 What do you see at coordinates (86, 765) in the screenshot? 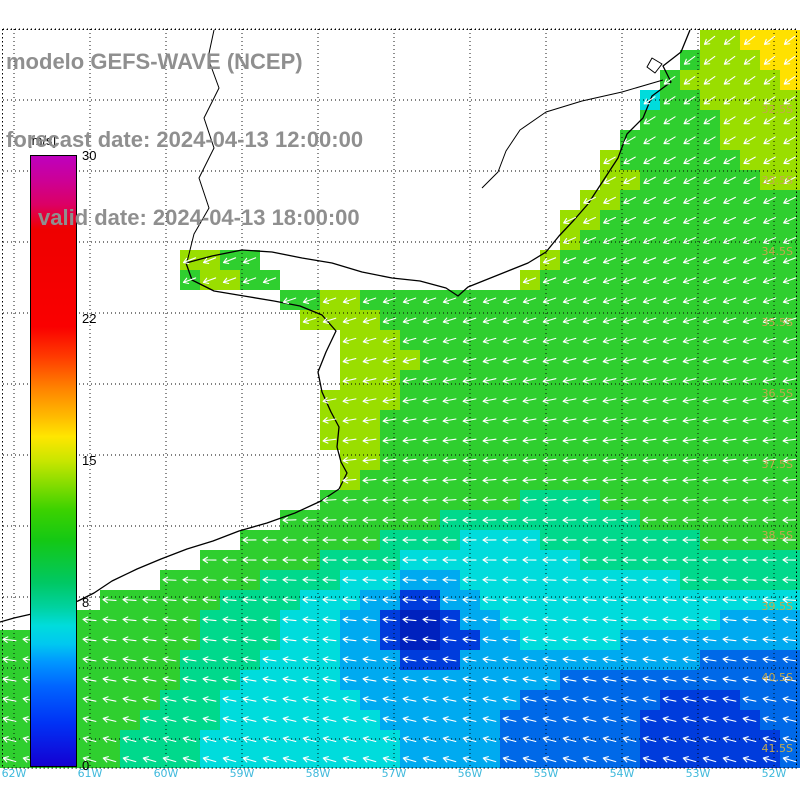
I see `colorbar-tick-label: 0` at bounding box center [86, 765].